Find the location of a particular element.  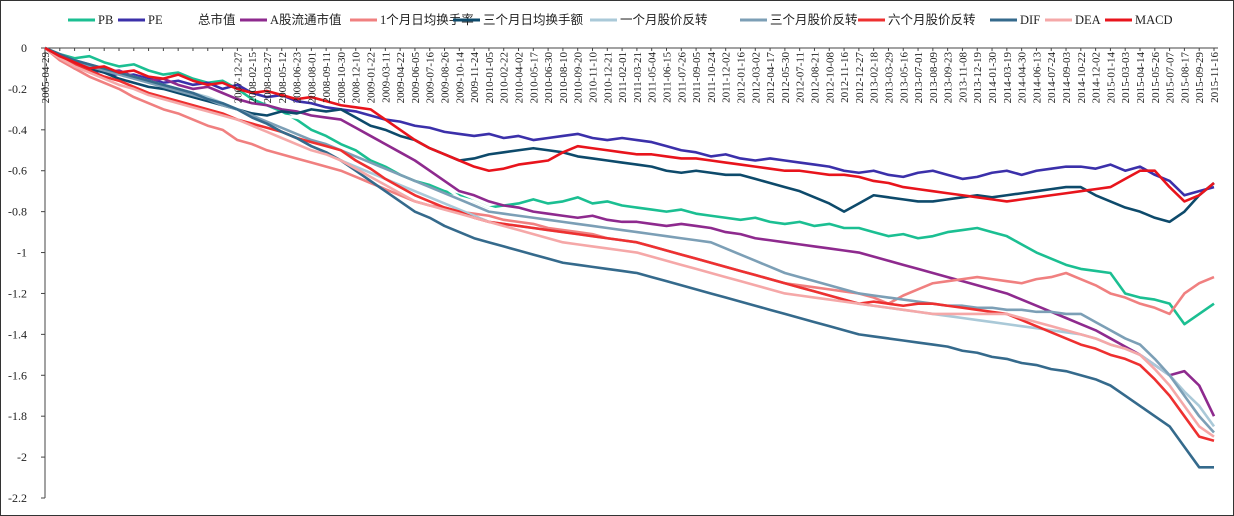

x-tick-label: 2008-02-15 is located at coordinates (253, 78).